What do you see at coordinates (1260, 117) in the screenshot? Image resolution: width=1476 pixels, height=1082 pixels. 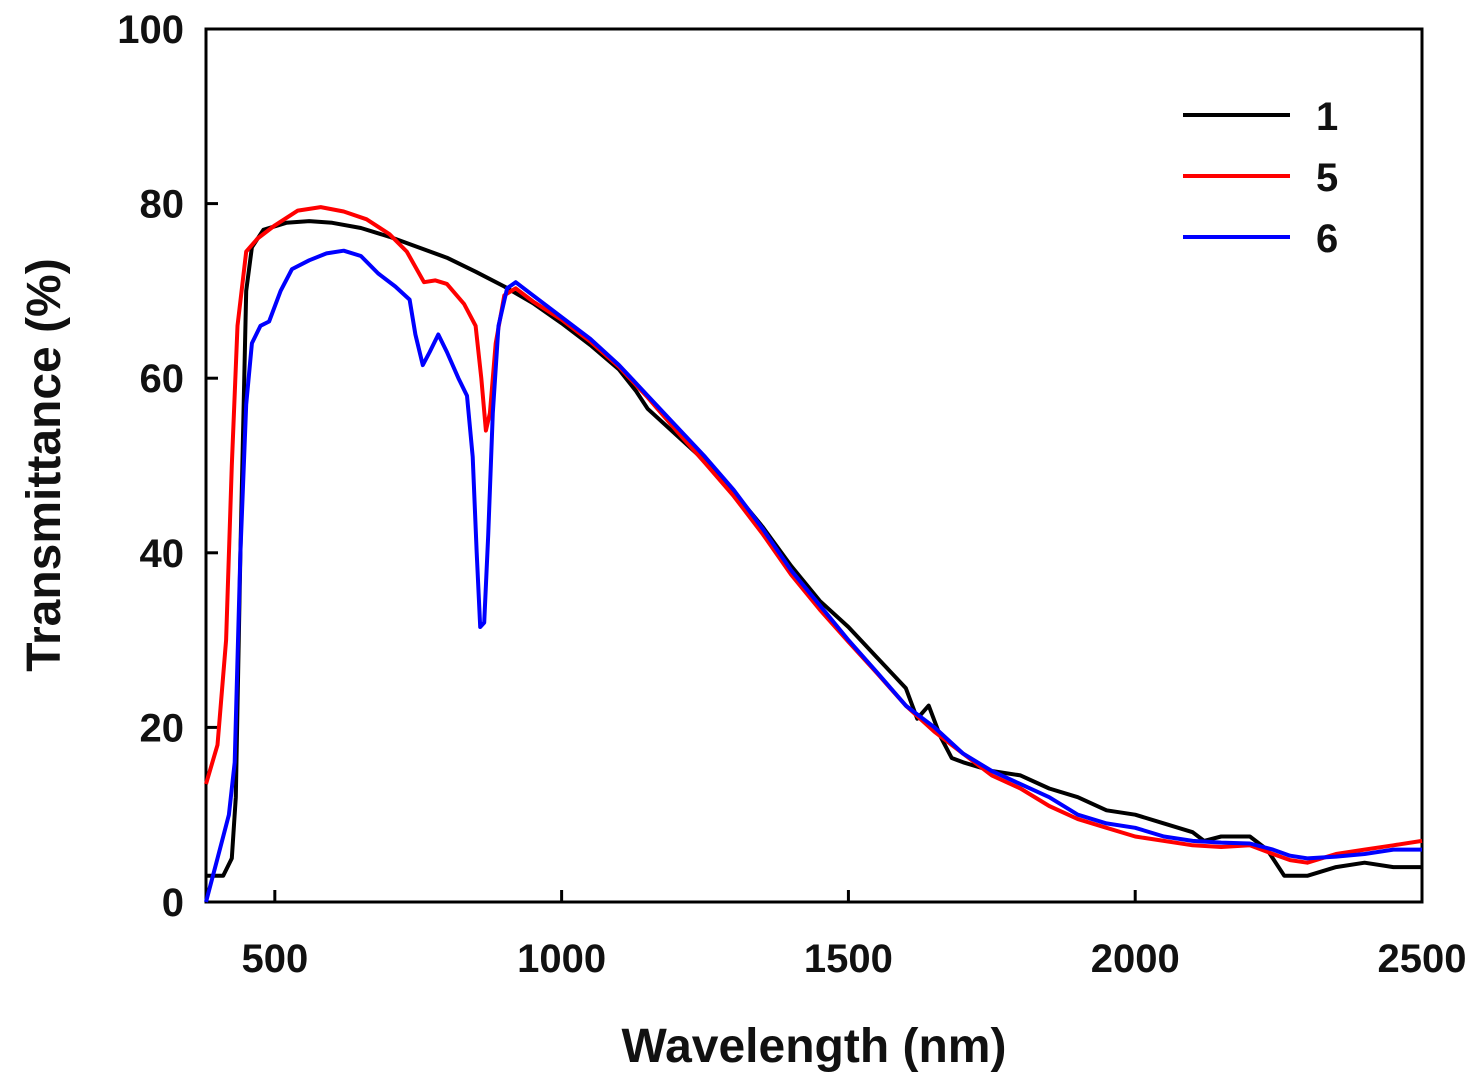 I see `legend-item-1: 1` at bounding box center [1260, 117].